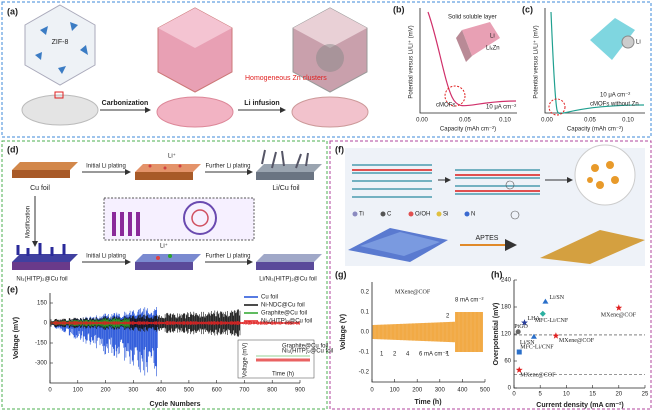 The width and height of the screenshot is (653, 411). I want to click on y-tick-label: -150, so click(41, 344).